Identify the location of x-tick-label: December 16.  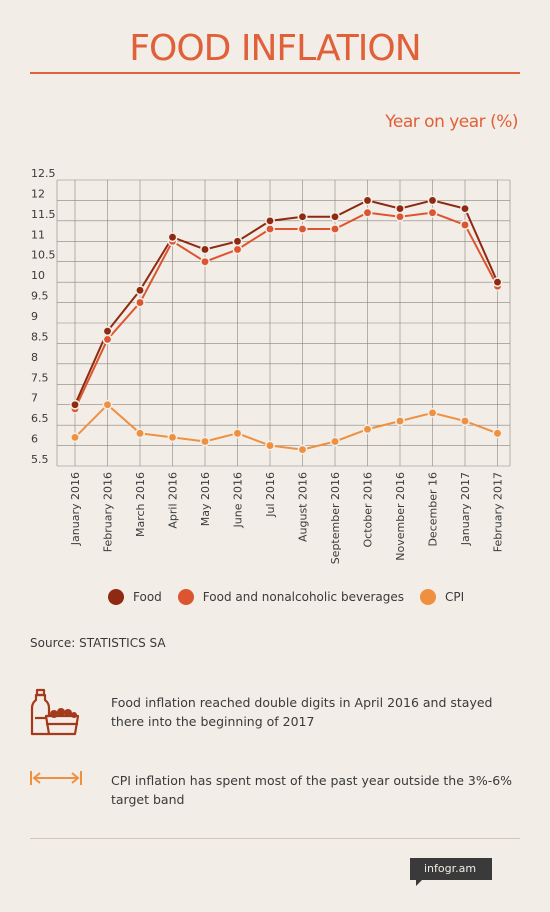
(433, 509).